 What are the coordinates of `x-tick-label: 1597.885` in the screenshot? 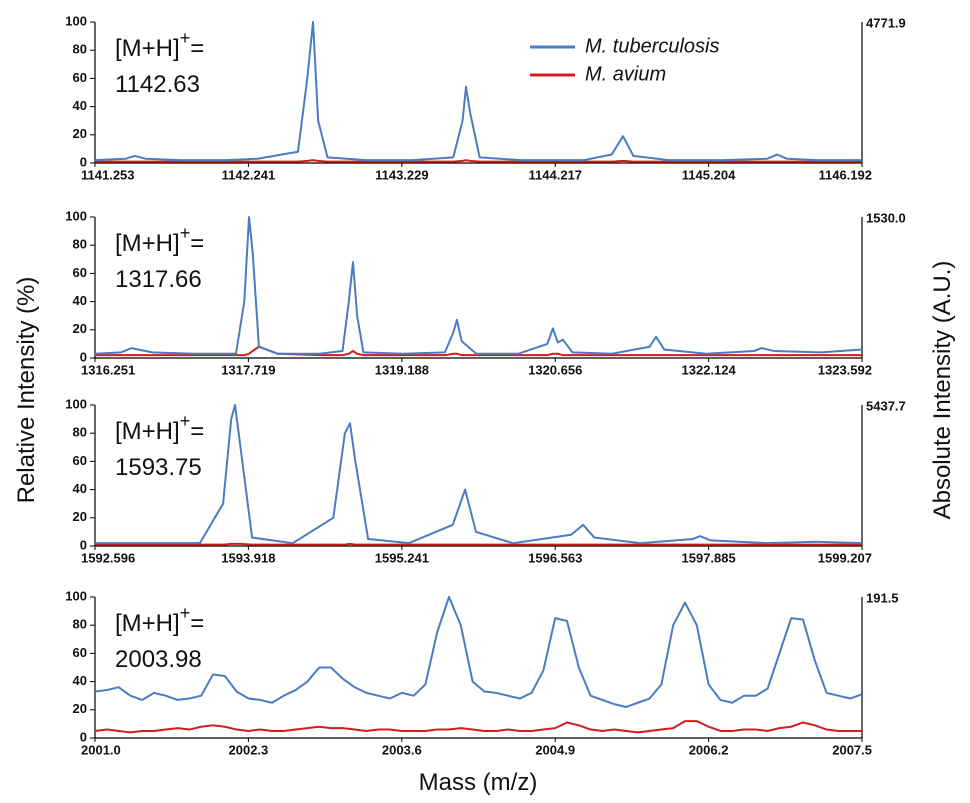 It's located at (709, 557).